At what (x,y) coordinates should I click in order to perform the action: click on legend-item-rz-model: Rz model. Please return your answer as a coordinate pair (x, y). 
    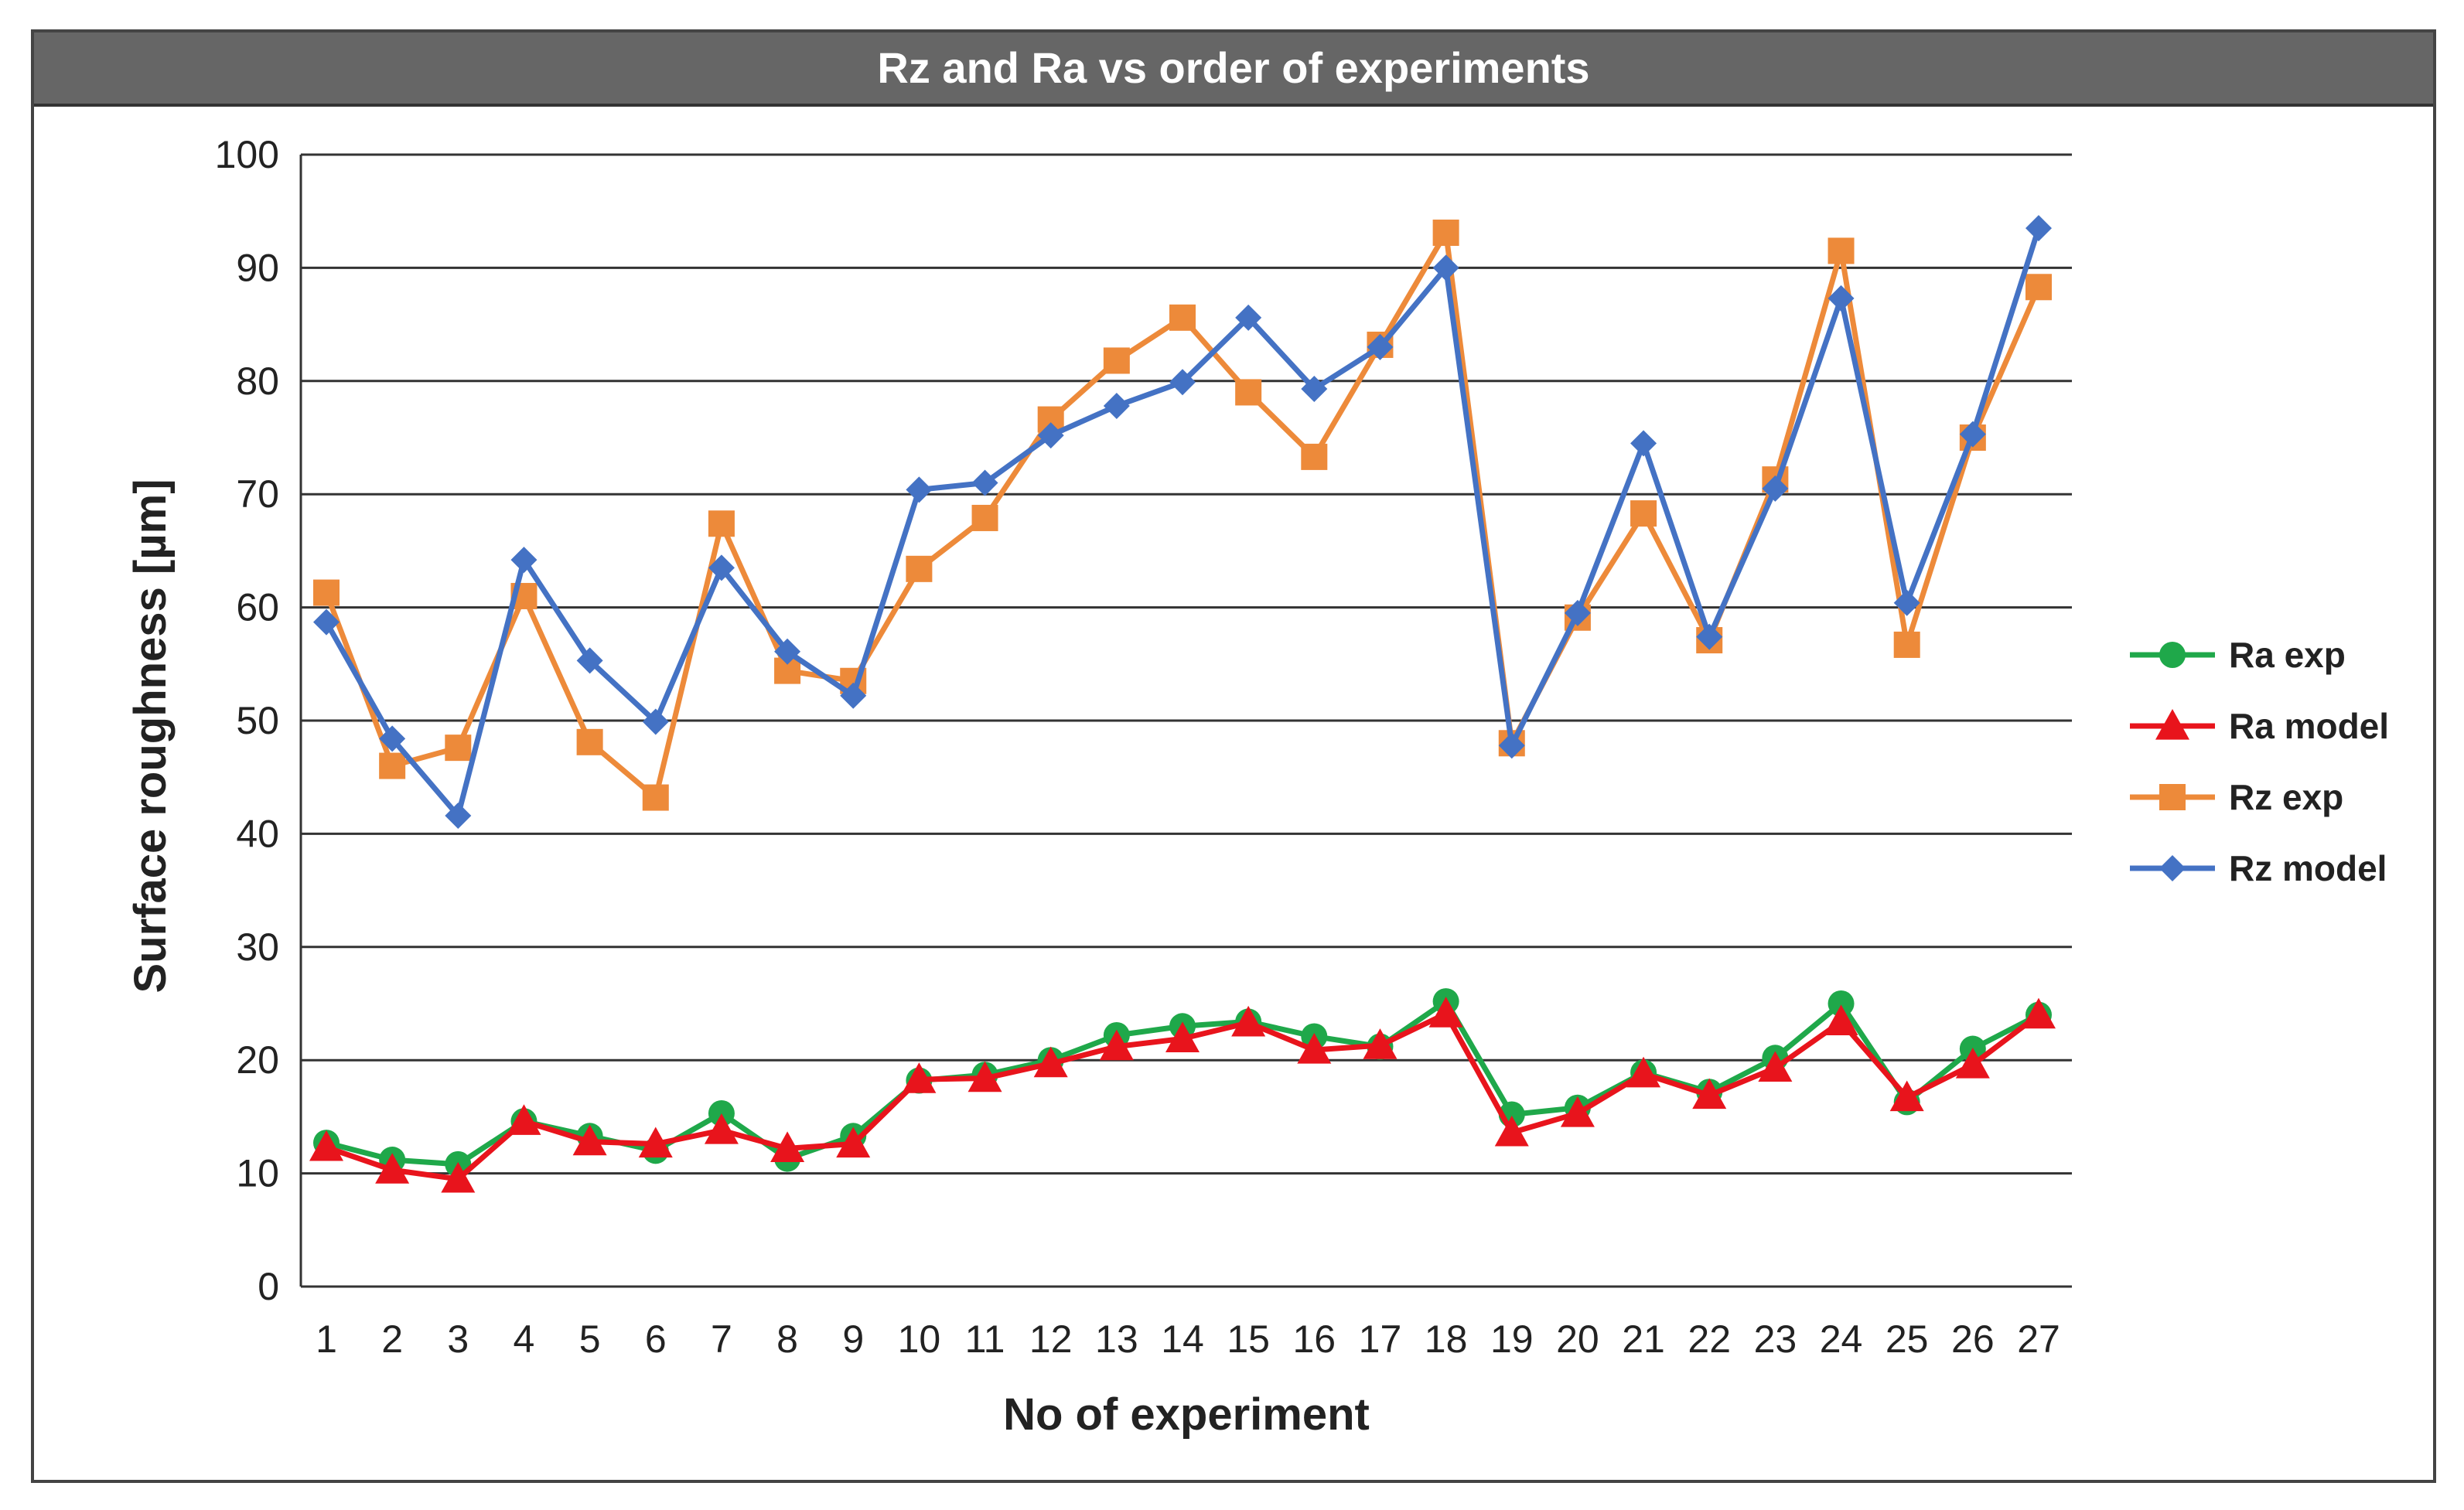
    Looking at the image, I should click on (2258, 868).